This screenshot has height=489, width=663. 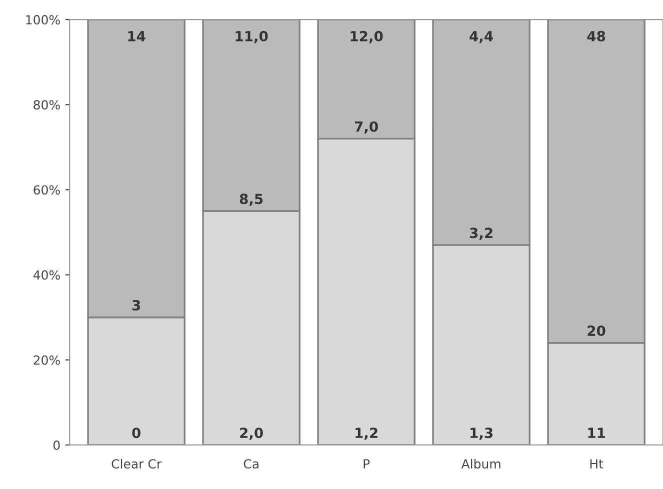 What do you see at coordinates (136, 433) in the screenshot?
I see `annotation: 0` at bounding box center [136, 433].